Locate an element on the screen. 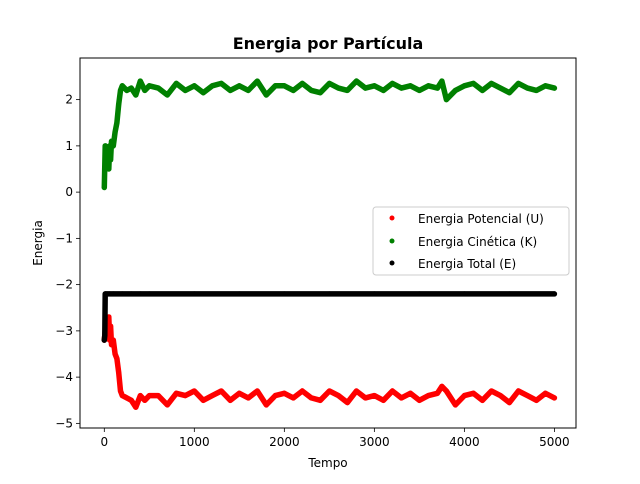 The height and width of the screenshot is (484, 640). y-tick-label: −5 is located at coordinates (64, 423).